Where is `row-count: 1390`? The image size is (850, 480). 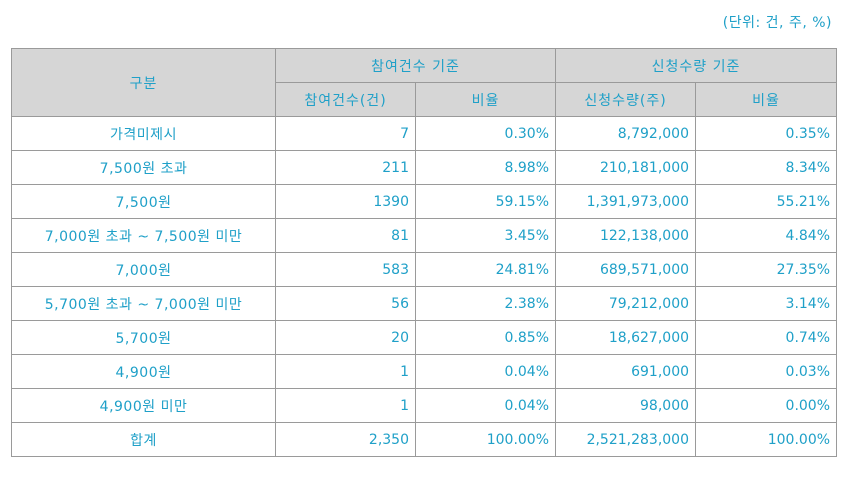 row-count: 1390 is located at coordinates (345, 201).